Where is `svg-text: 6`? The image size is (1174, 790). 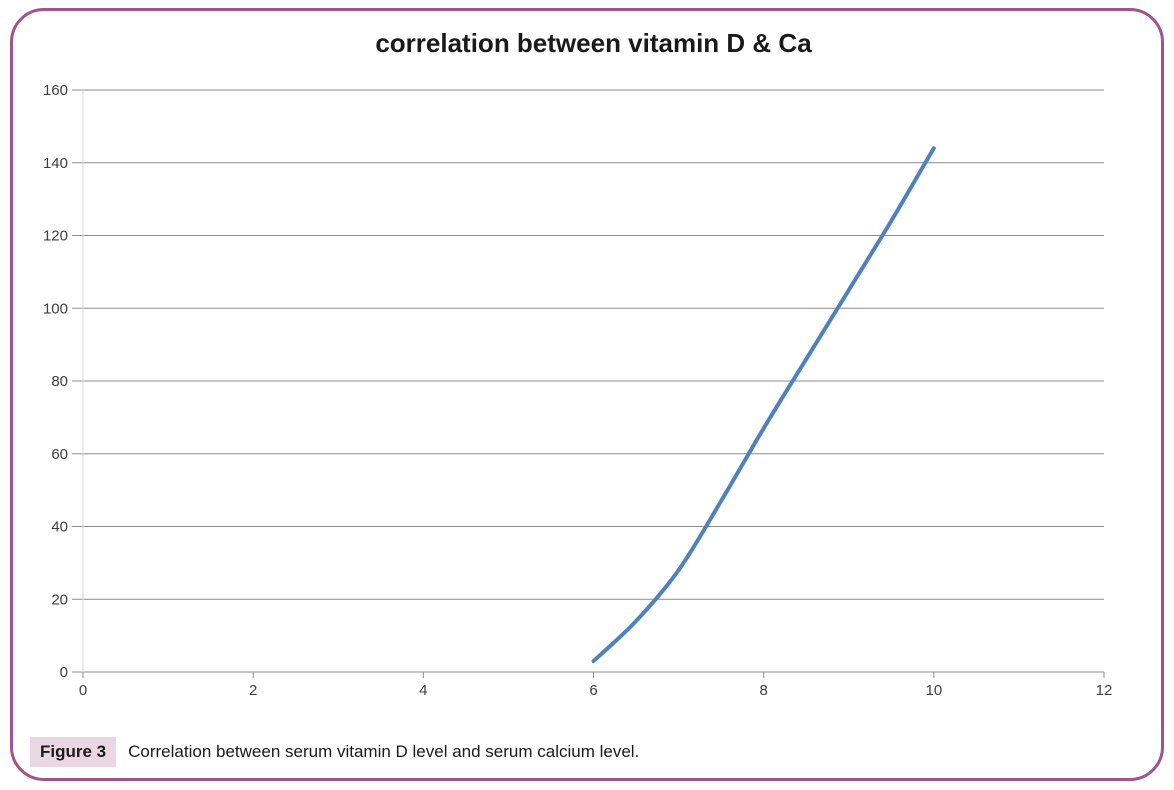
svg-text: 6 is located at coordinates (593, 690).